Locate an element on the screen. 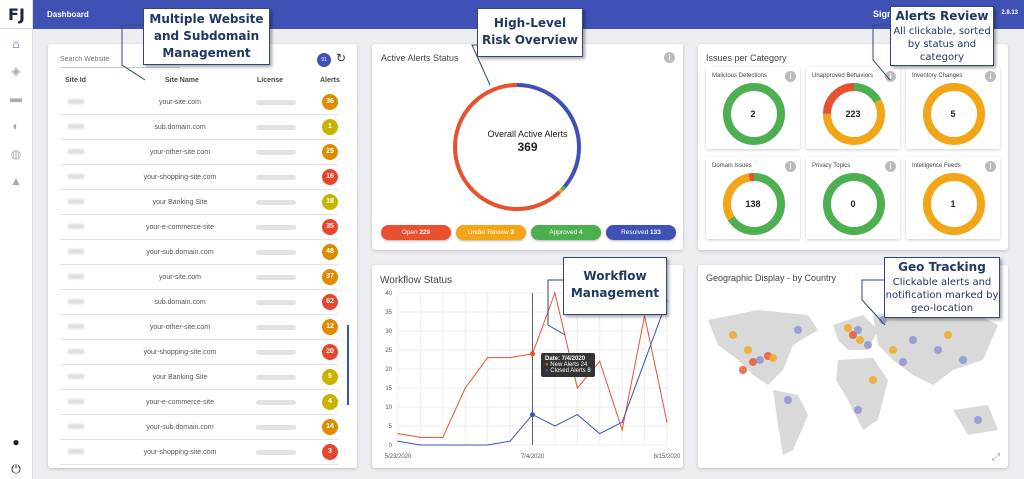 Image resolution: width=1024 pixels, height=479 pixels. home-icon: ⌂ is located at coordinates (16, 44).